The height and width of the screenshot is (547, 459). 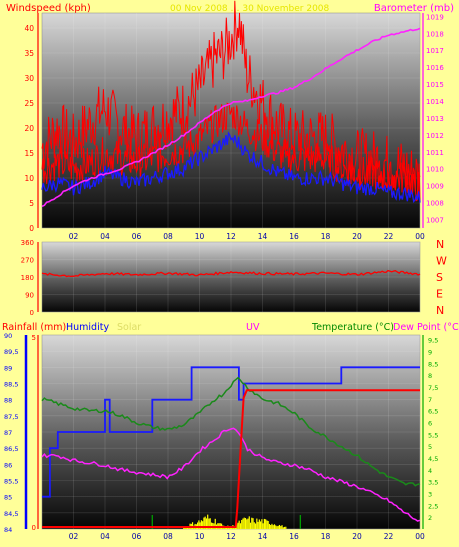 What do you see at coordinates (29, 28) in the screenshot?
I see `windspeed-tick-label: 40` at bounding box center [29, 28].